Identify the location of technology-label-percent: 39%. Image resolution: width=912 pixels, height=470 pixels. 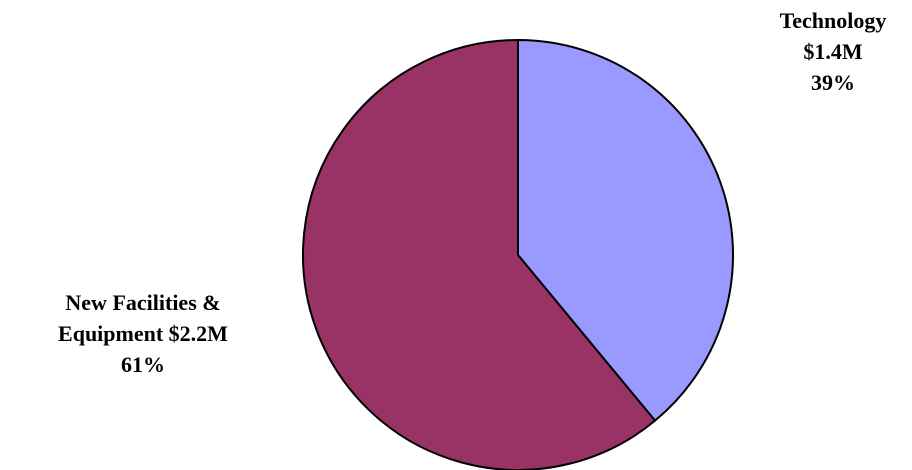
(833, 82).